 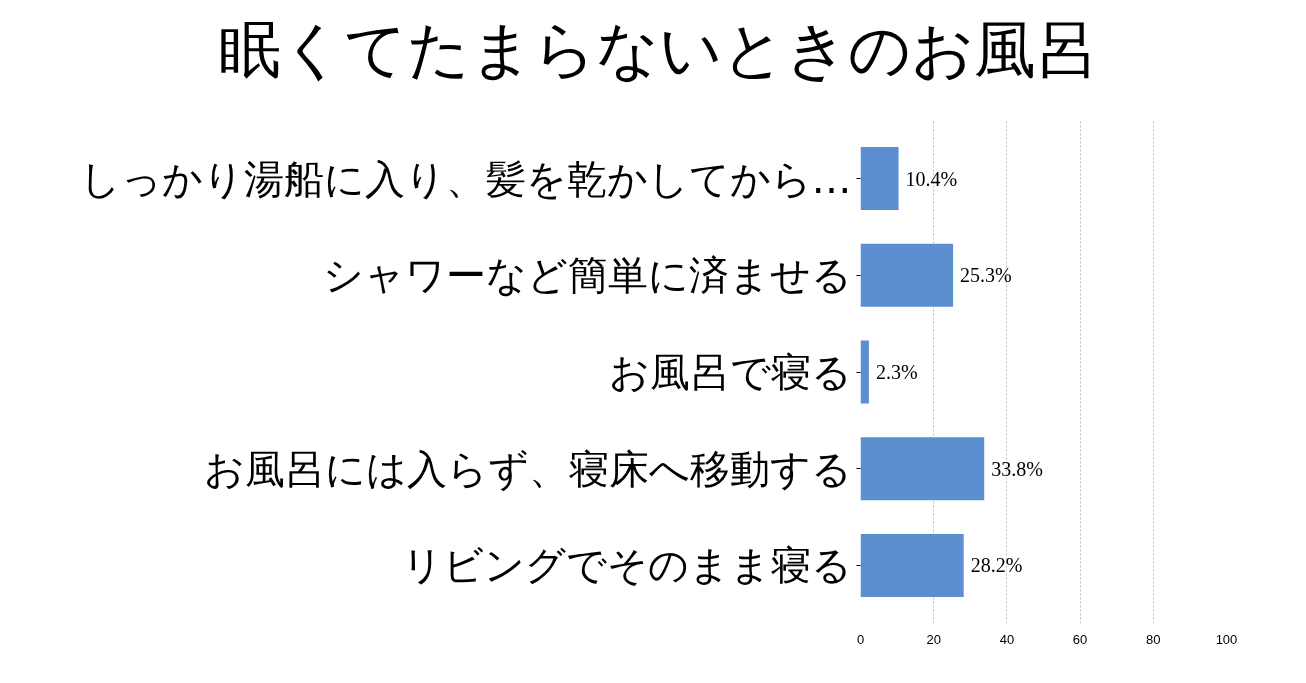 What do you see at coordinates (986, 275) in the screenshot?
I see `data-label: 25.3%` at bounding box center [986, 275].